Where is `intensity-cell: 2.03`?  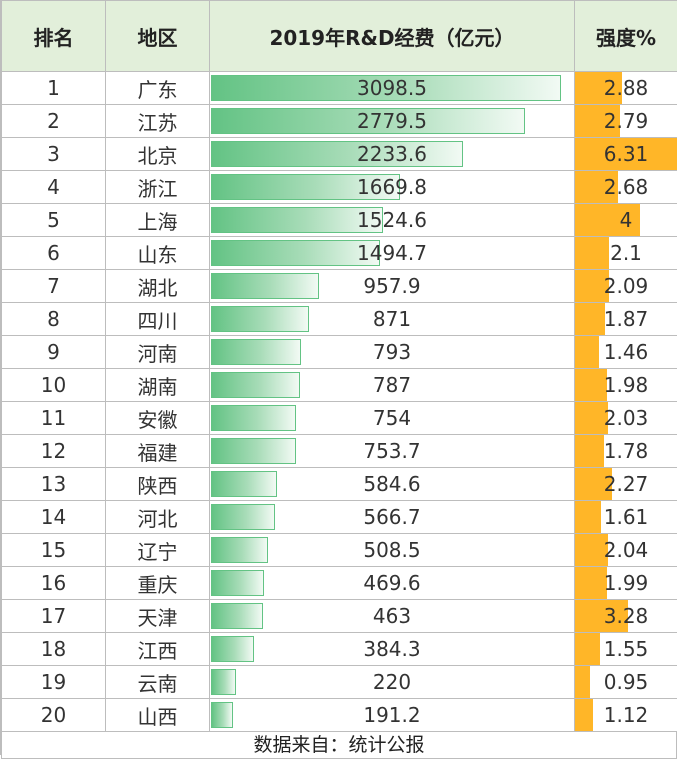
intensity-cell: 2.03 is located at coordinates (626, 418).